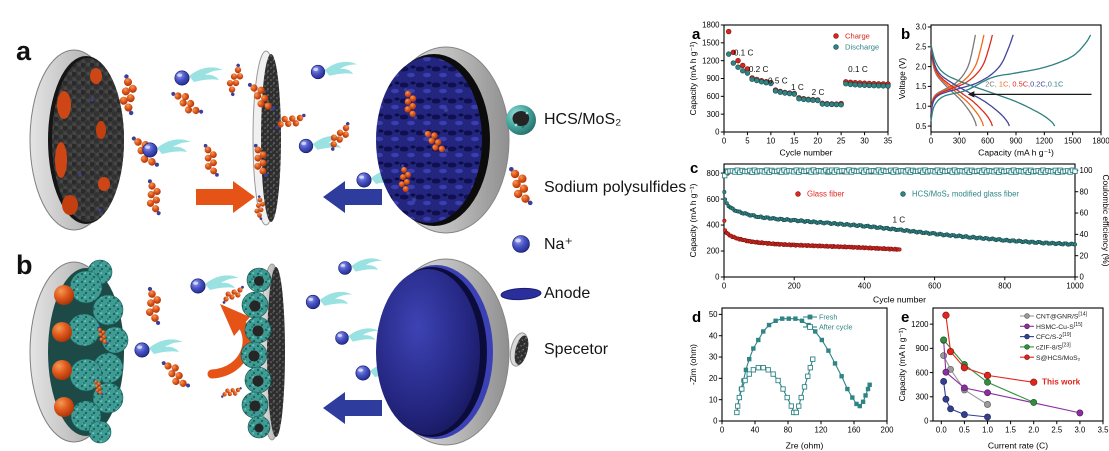  I want to click on panel-a-label: a, so click(24, 51).